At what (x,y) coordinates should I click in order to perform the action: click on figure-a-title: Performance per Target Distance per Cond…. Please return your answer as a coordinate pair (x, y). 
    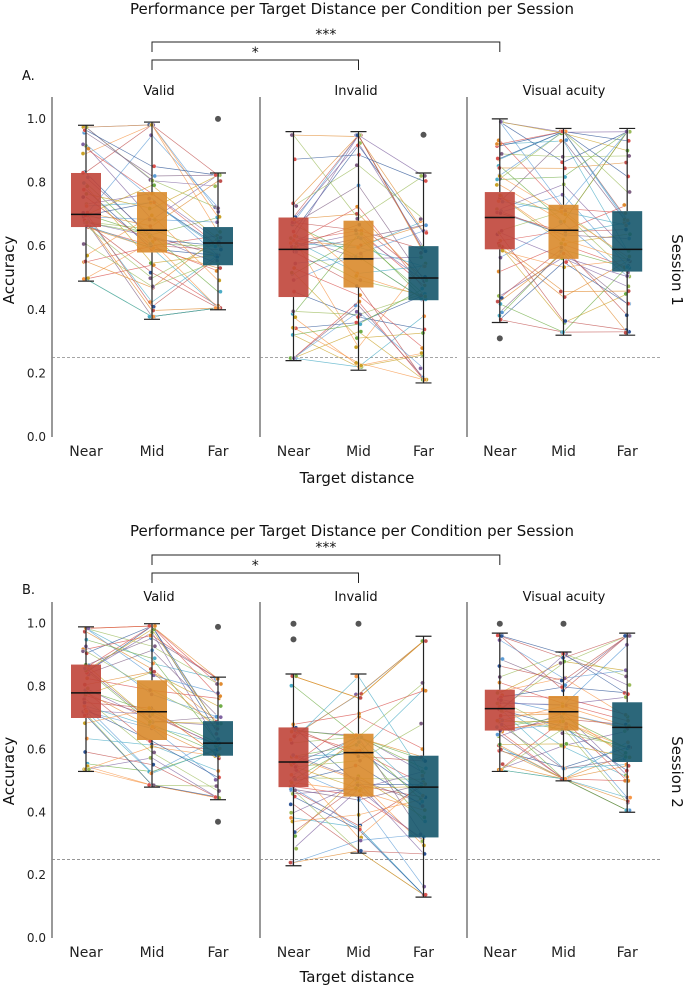
    Looking at the image, I should click on (352, 9).